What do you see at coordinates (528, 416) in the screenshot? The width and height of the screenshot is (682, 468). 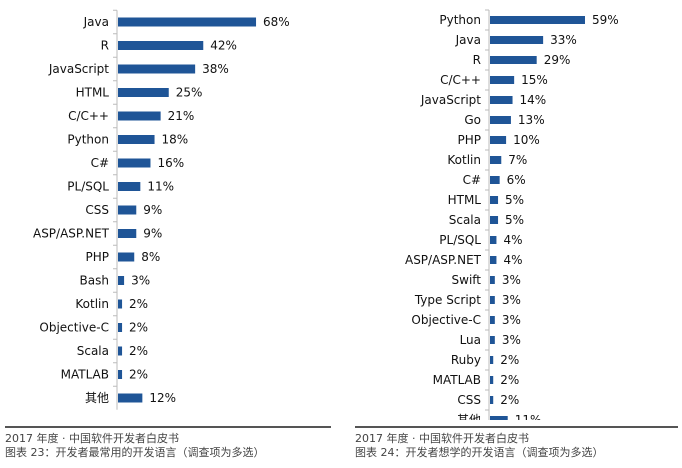 I see `data-label: 11%` at bounding box center [528, 416].